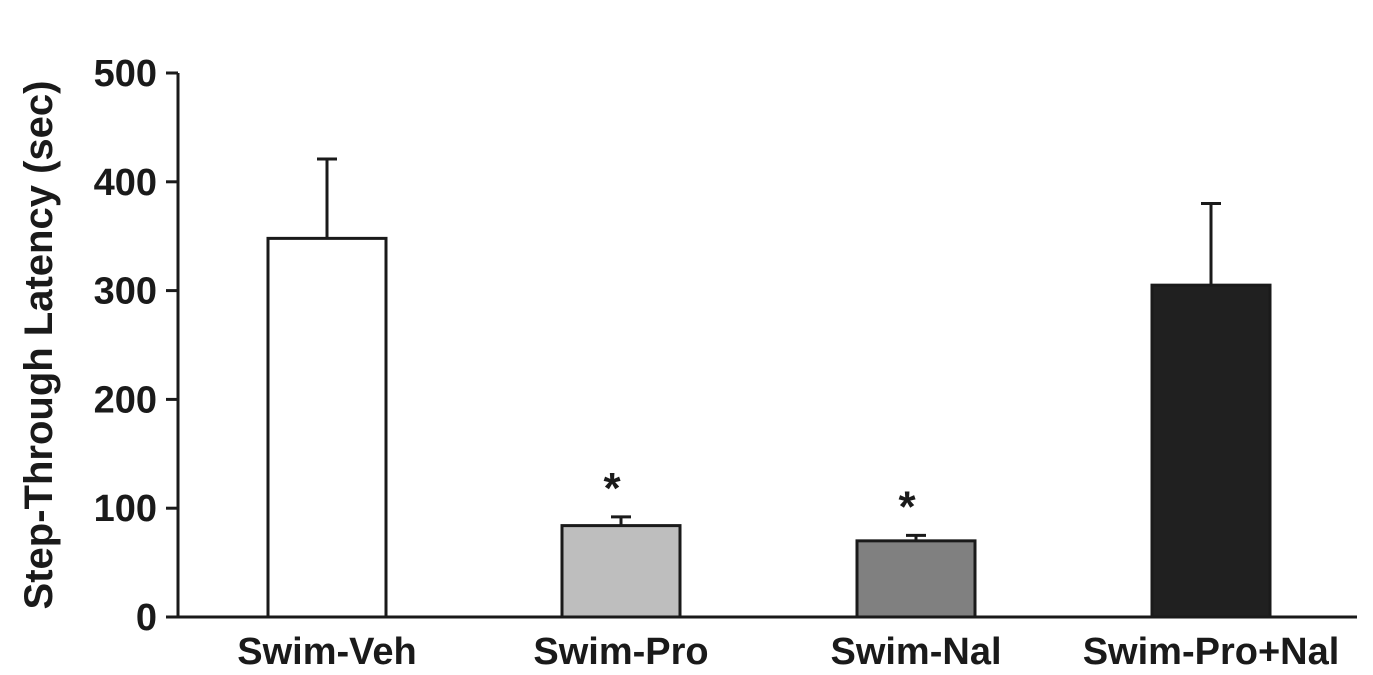 Image resolution: width=1373 pixels, height=675 pixels. I want to click on y-tick-label-300: 300, so click(125, 292).